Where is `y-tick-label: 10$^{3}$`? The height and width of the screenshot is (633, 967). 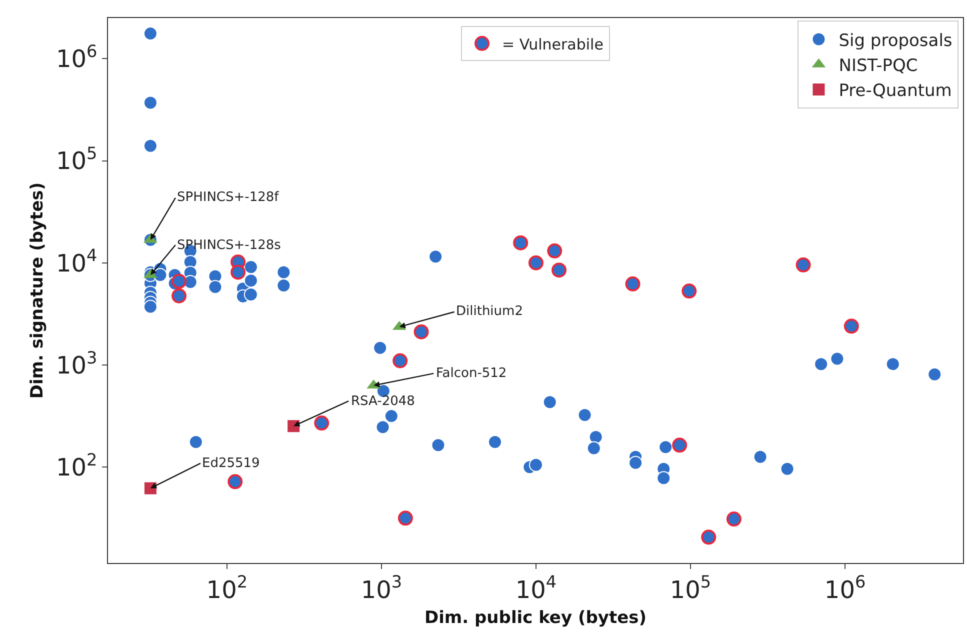 y-tick-label: 10$^{3}$ is located at coordinates (77, 363).